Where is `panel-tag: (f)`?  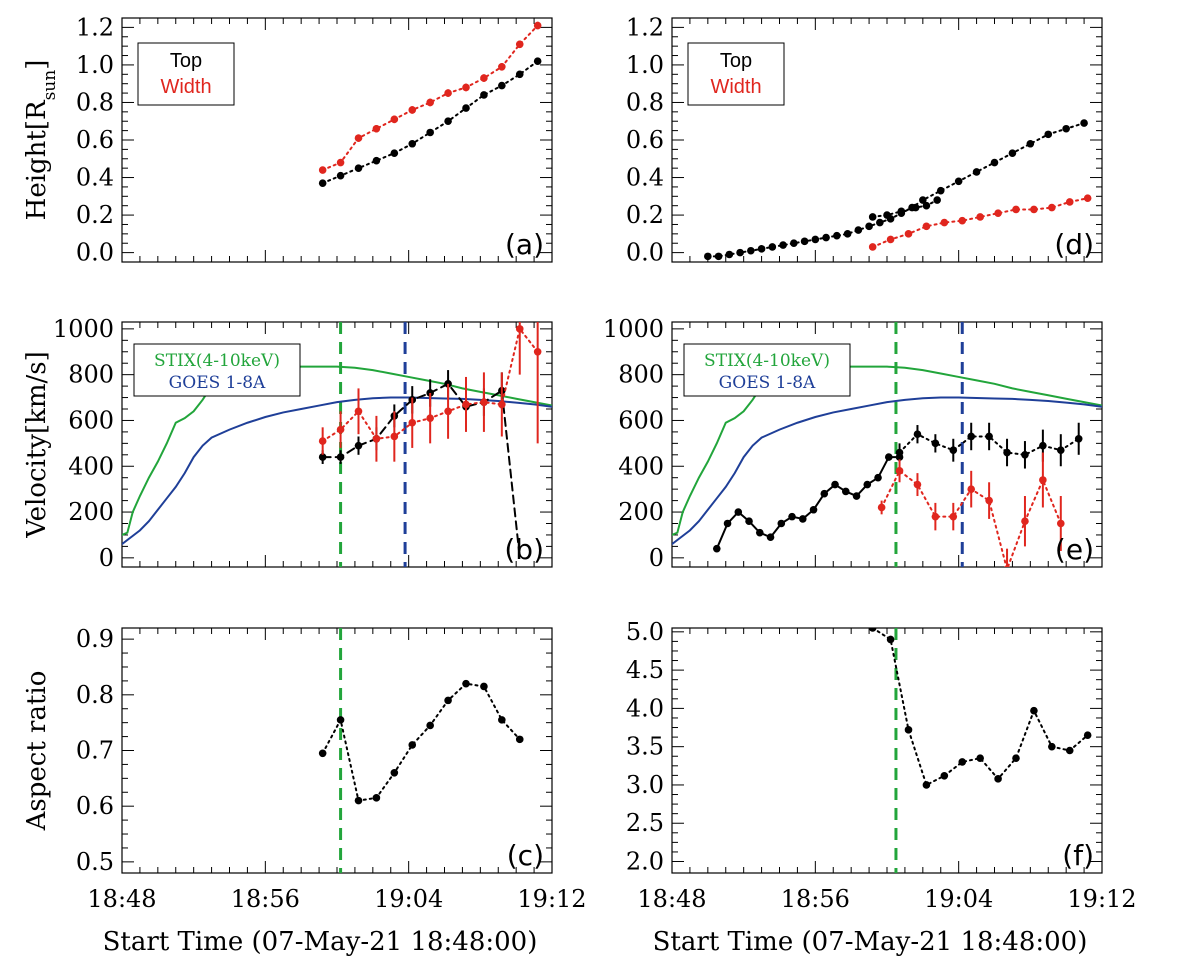
panel-tag: (f) is located at coordinates (1078, 855).